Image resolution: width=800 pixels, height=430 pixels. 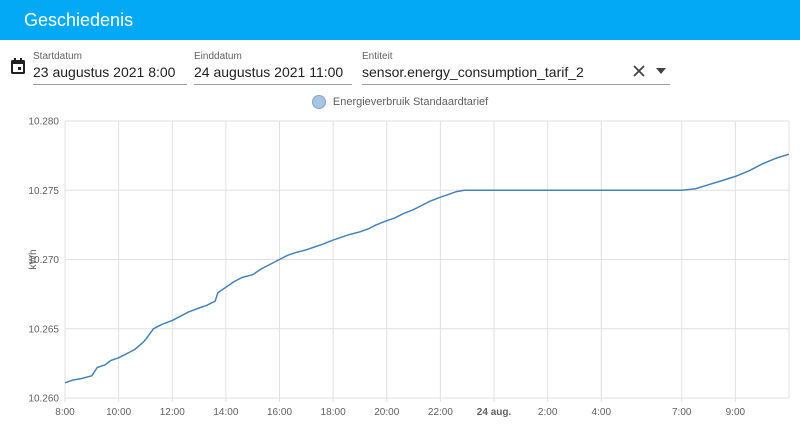 What do you see at coordinates (79, 20) in the screenshot?
I see `page-title: Geschiedenis` at bounding box center [79, 20].